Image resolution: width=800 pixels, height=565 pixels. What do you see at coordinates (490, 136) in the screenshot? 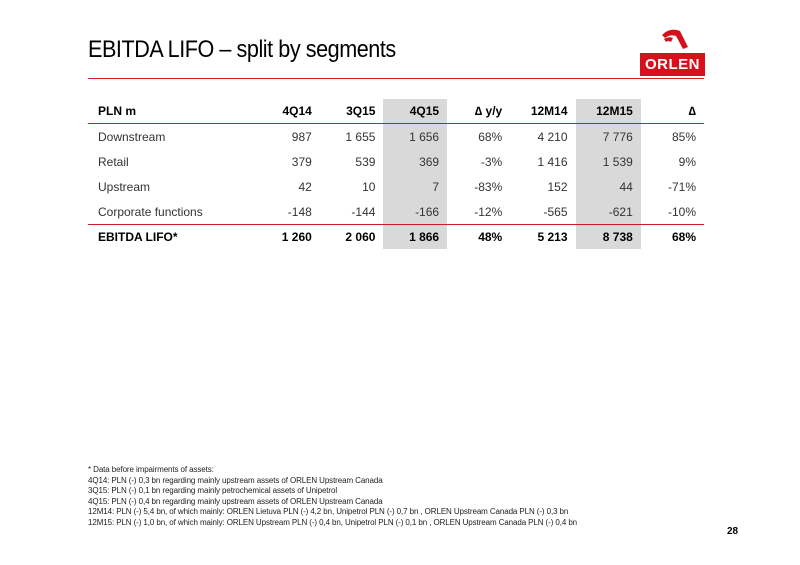
I see `cell: 68%` at bounding box center [490, 136].